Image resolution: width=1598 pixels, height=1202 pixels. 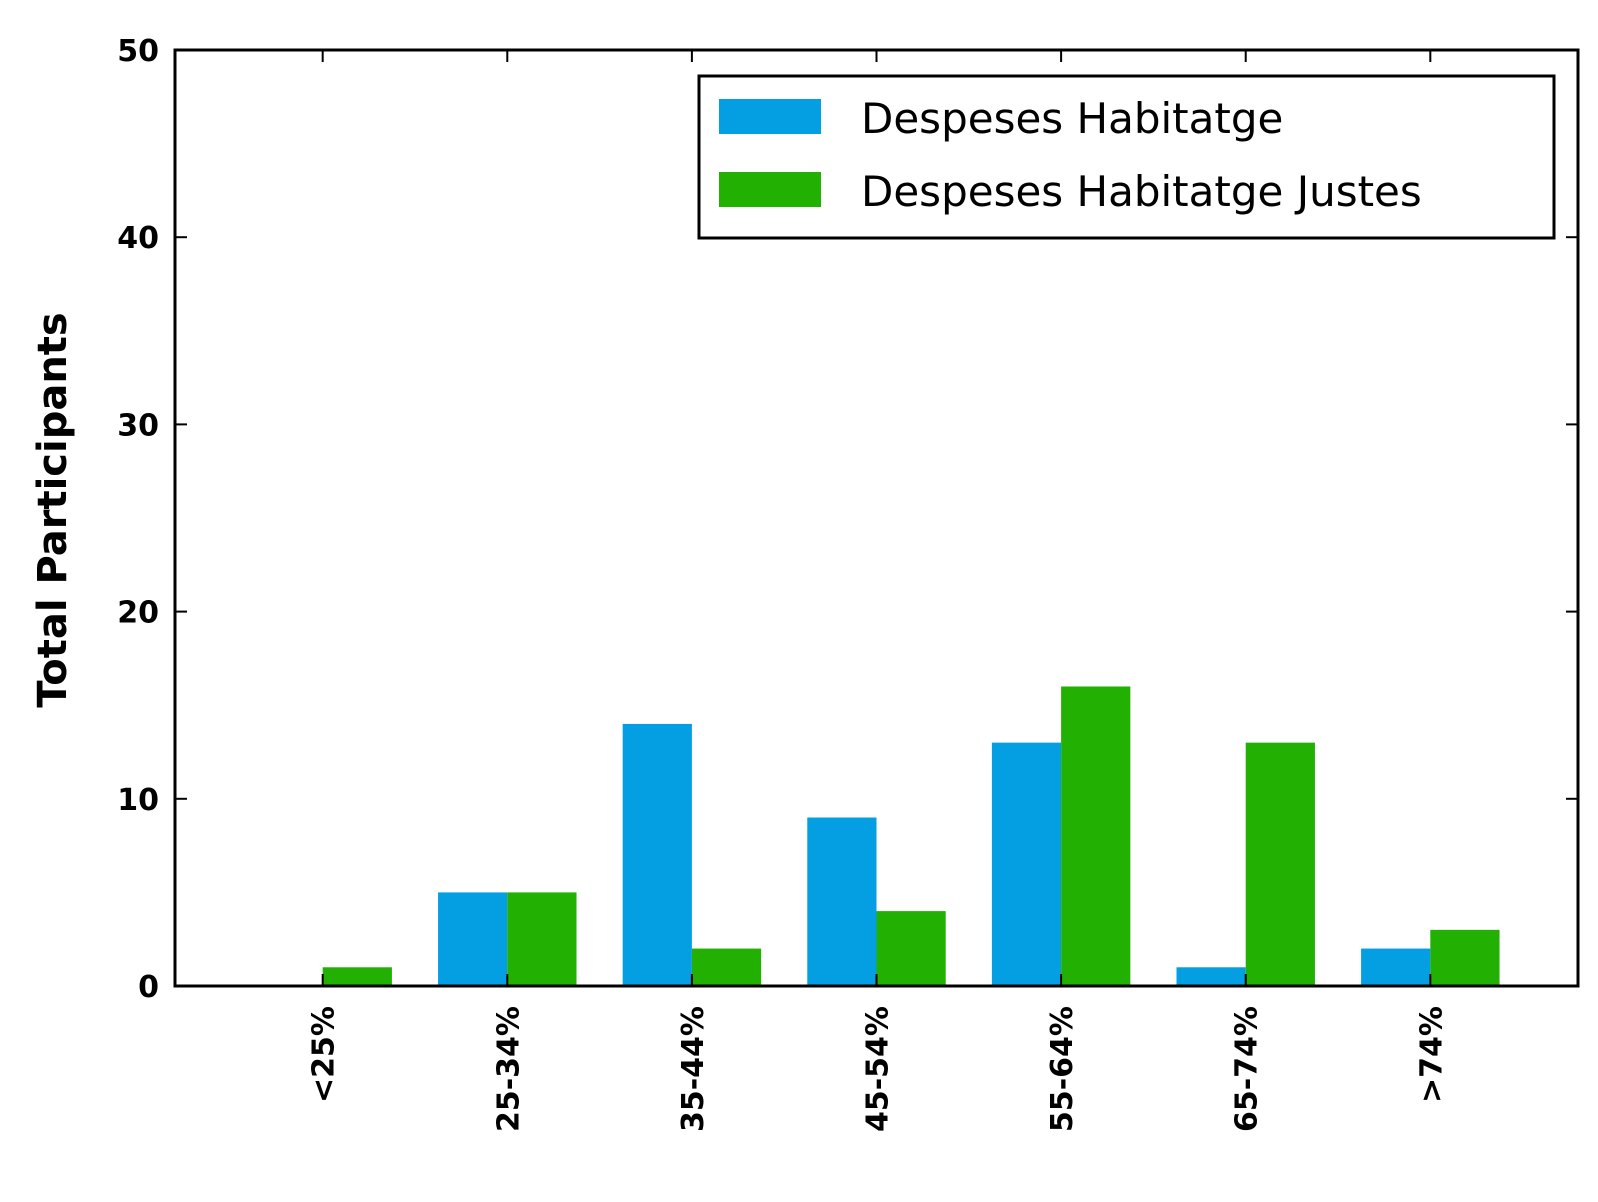 I want to click on legend-label-despeses-habitatge: Despeses Habitatge, so click(x=1072, y=118).